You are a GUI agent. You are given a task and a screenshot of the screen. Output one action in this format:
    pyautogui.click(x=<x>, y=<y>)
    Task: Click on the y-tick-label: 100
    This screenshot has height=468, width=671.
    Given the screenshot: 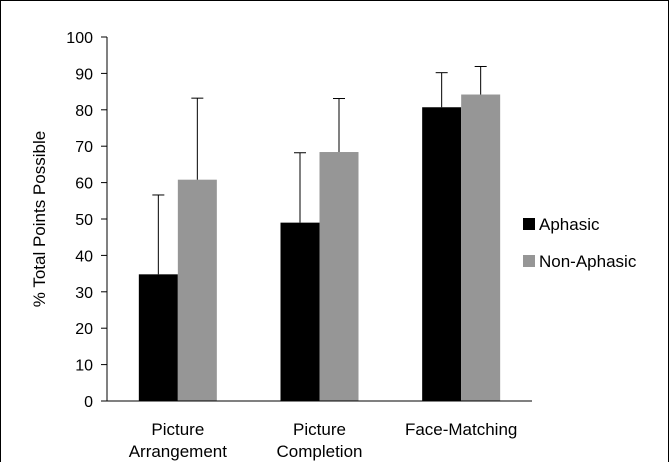 What is the action you would take?
    pyautogui.click(x=79, y=38)
    